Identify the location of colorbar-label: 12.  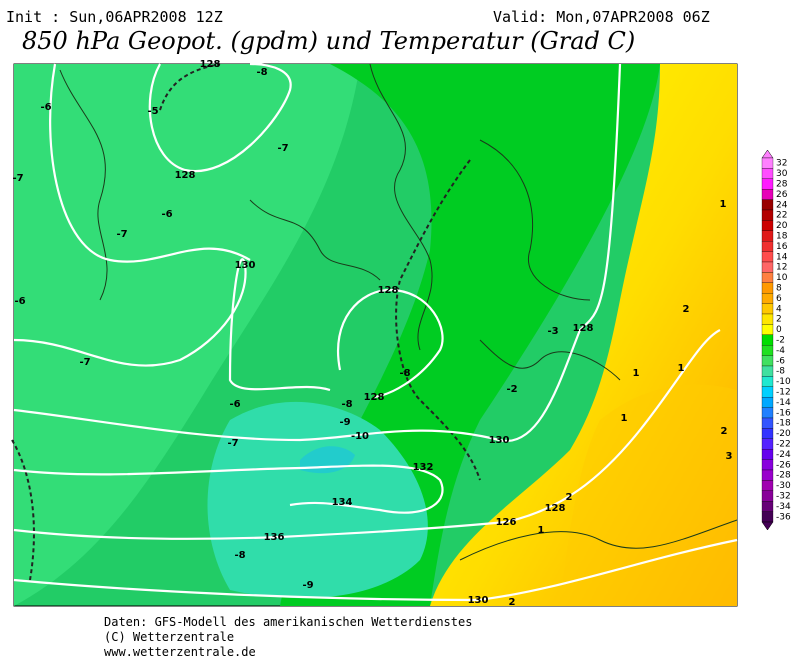
(781, 268).